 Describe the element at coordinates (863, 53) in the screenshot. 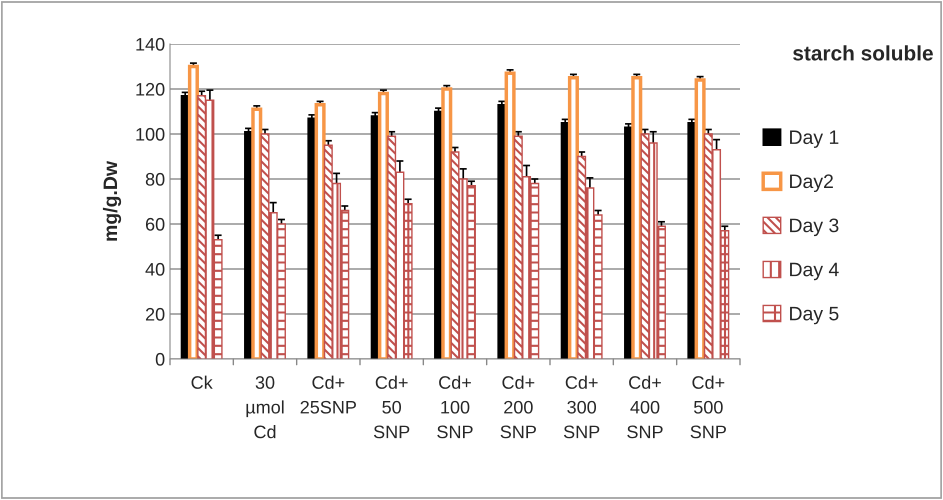

I see `text: starch soluble` at that location.